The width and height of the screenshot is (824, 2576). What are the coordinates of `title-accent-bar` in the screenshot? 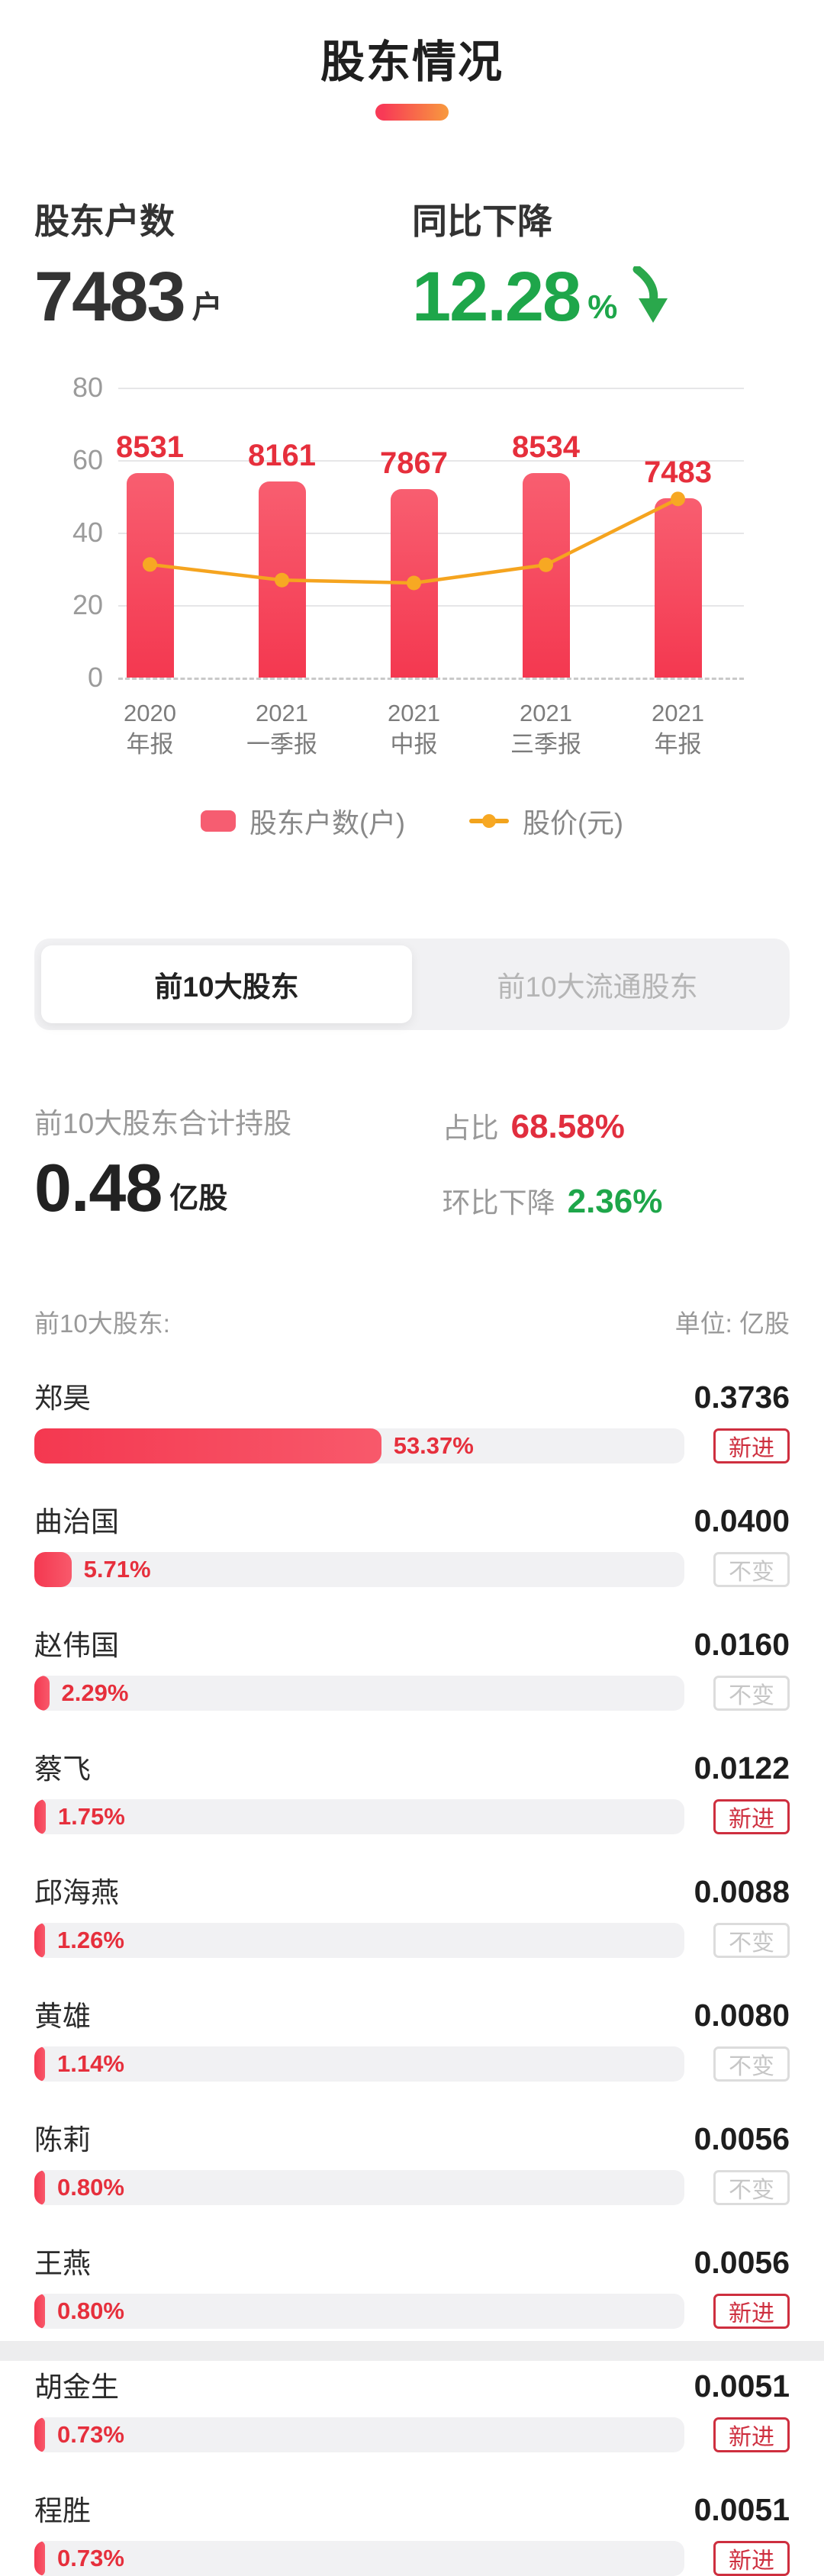 It's located at (412, 112).